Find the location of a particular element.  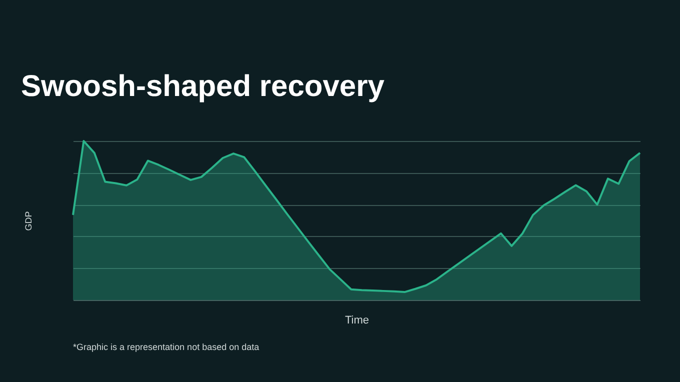

chart-title: Swoosh-shaped recovery is located at coordinates (203, 86).